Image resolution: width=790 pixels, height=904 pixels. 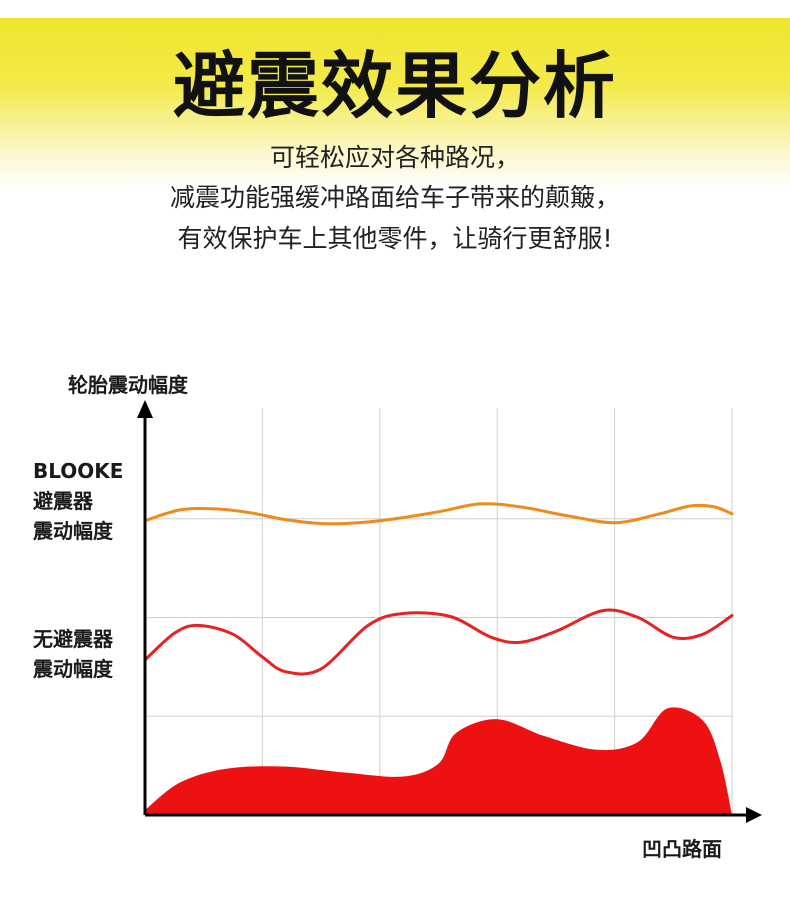 I want to click on subtitle-line-3: 有效保护车上其他零件，让骑行更舒服!, so click(x=395, y=238).